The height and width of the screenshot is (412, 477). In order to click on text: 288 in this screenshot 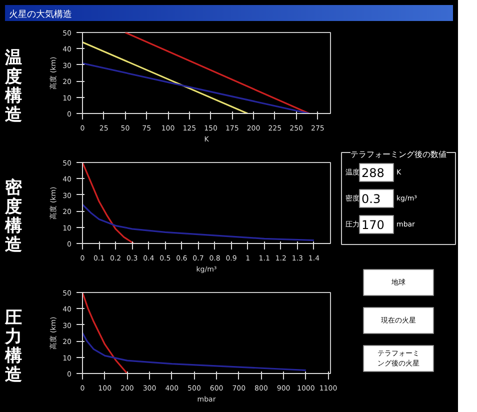, I will do `click(373, 173)`.